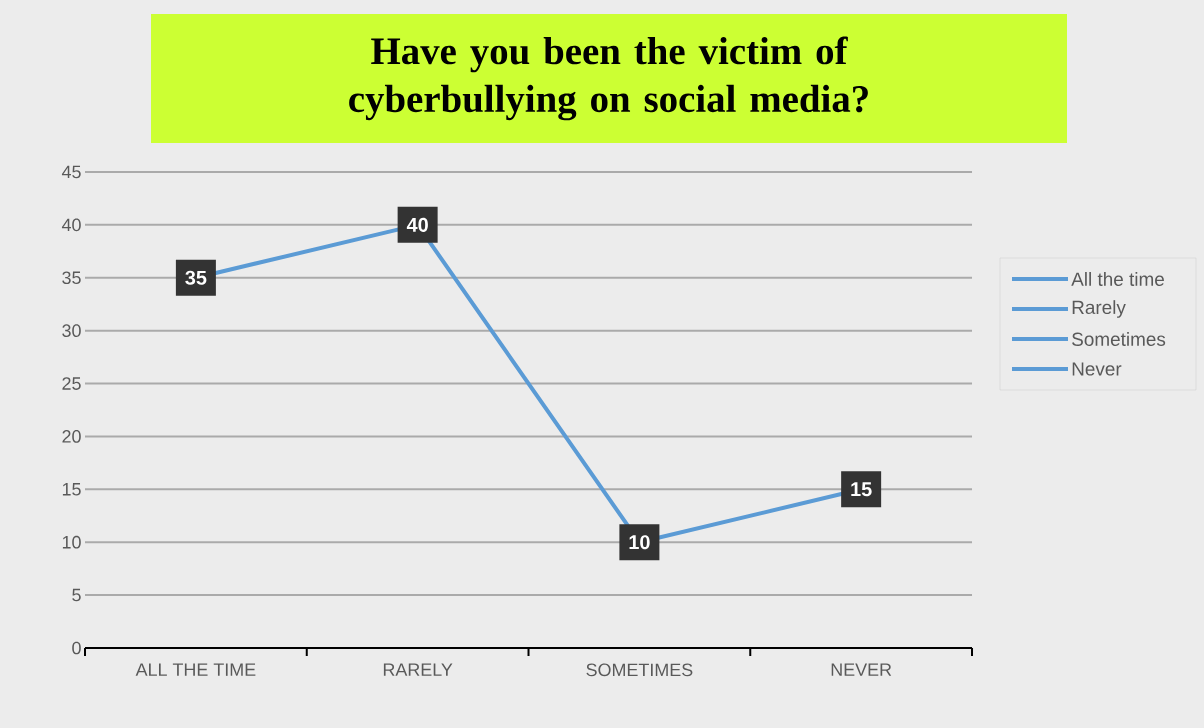 The image size is (1204, 728). I want to click on text: All the time, so click(1117, 279).